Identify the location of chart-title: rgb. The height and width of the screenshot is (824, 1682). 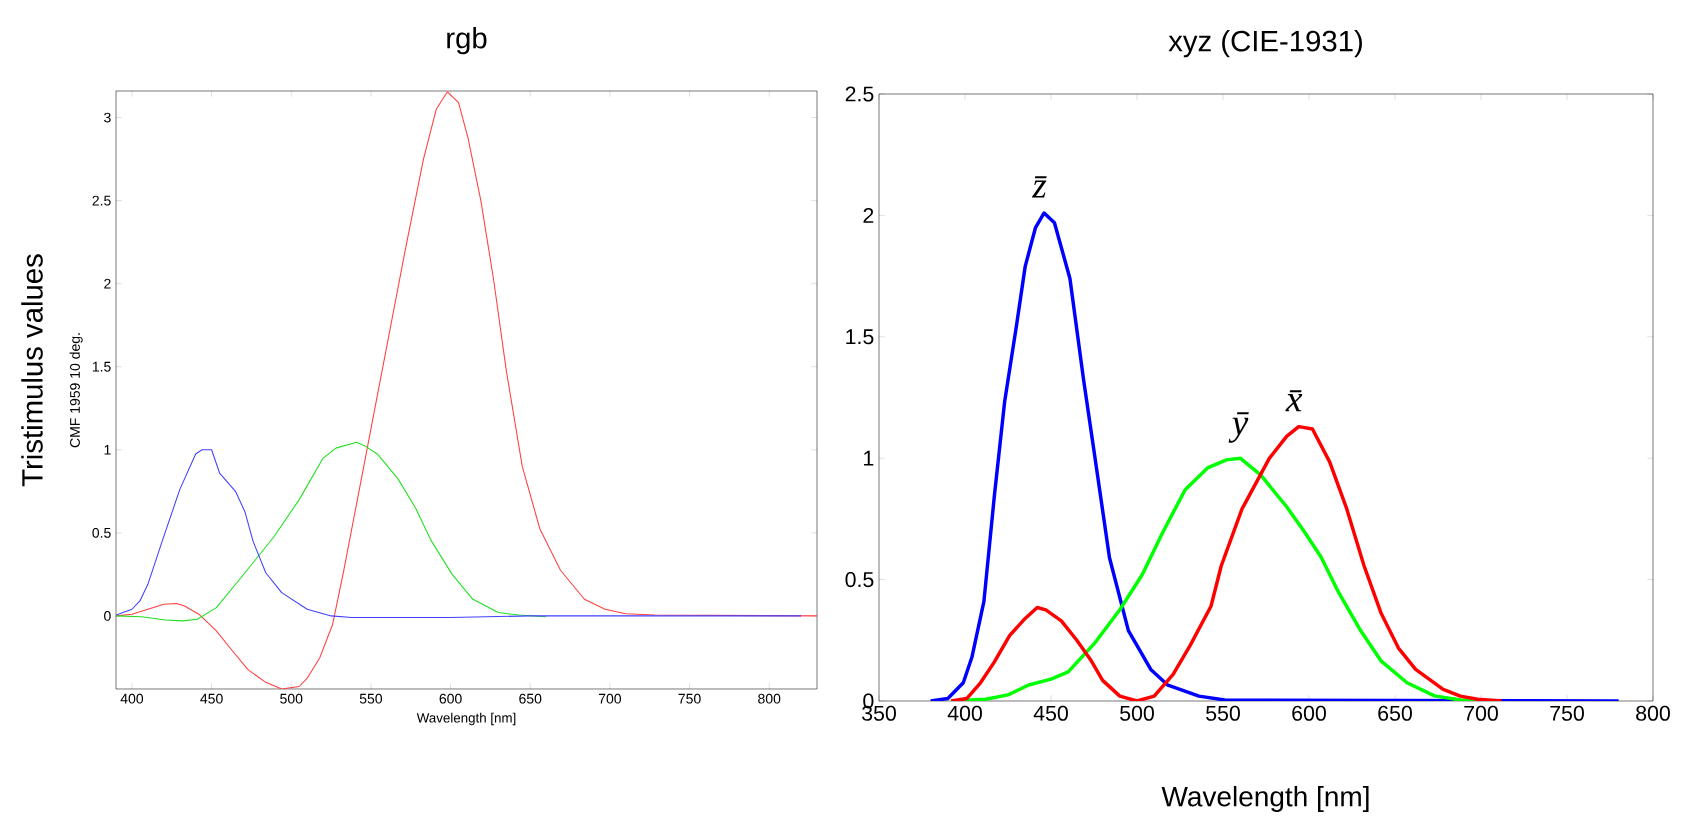
(467, 40).